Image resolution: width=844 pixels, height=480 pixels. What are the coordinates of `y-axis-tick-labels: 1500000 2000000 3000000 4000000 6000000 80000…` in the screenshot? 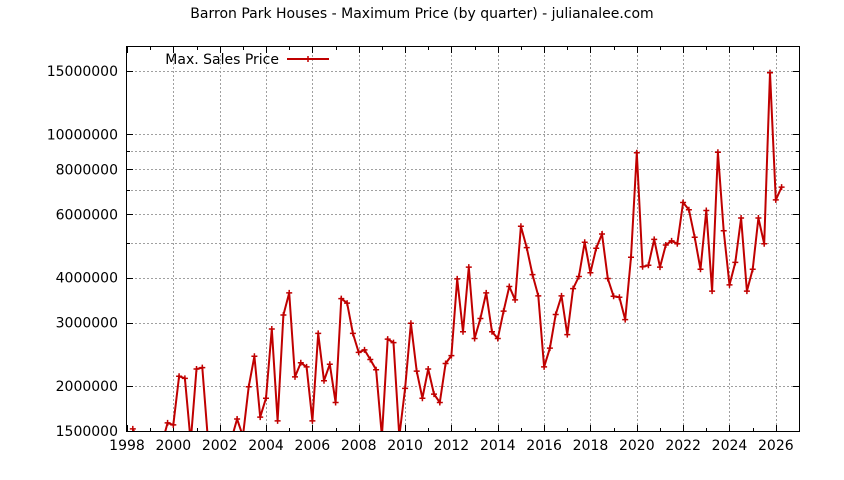 It's located at (82, 252).